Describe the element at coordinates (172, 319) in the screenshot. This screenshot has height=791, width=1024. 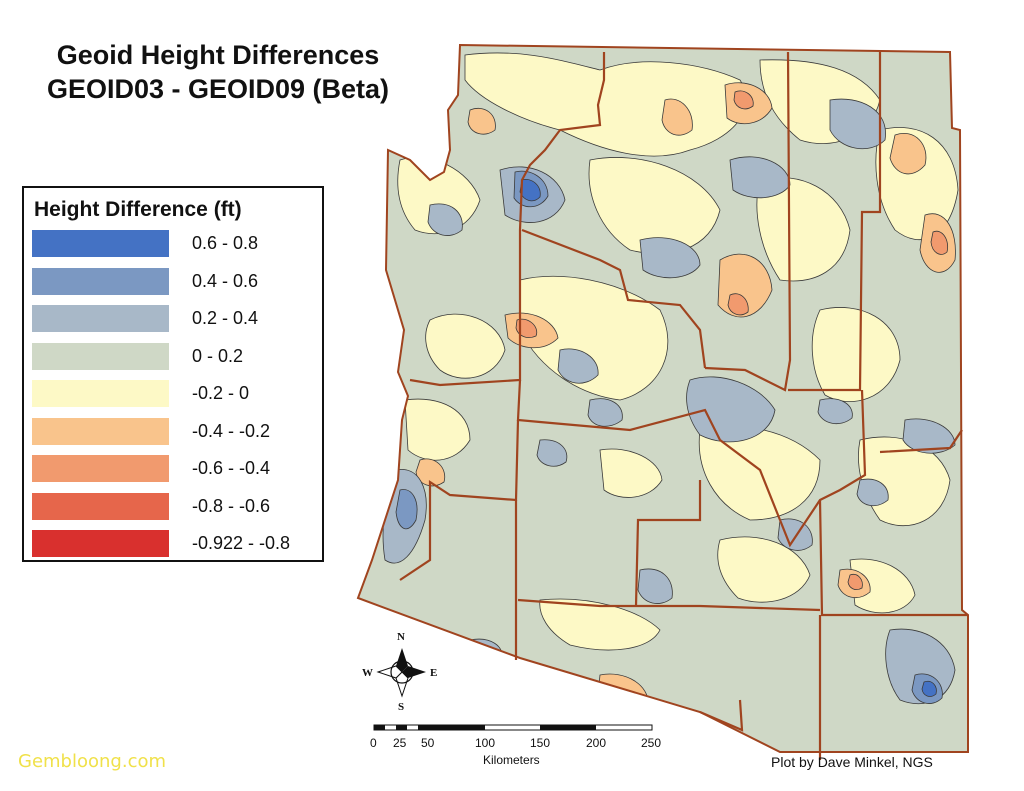
I see `legend-row: 0.2 - 0.4` at that location.